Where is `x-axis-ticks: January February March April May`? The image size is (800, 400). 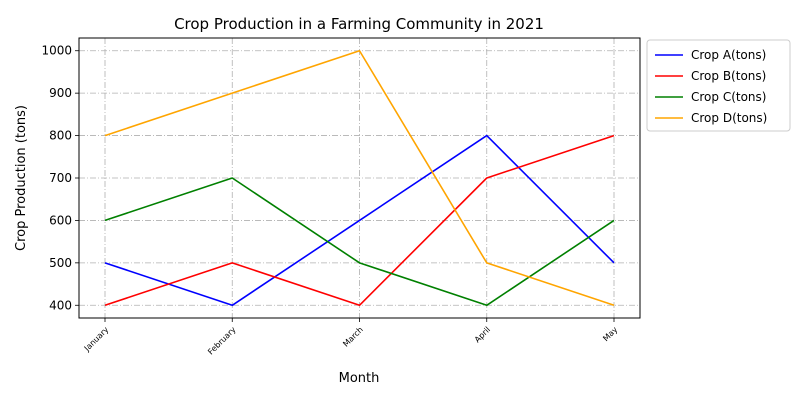 x-axis-ticks: January February March April May is located at coordinates (351, 337).